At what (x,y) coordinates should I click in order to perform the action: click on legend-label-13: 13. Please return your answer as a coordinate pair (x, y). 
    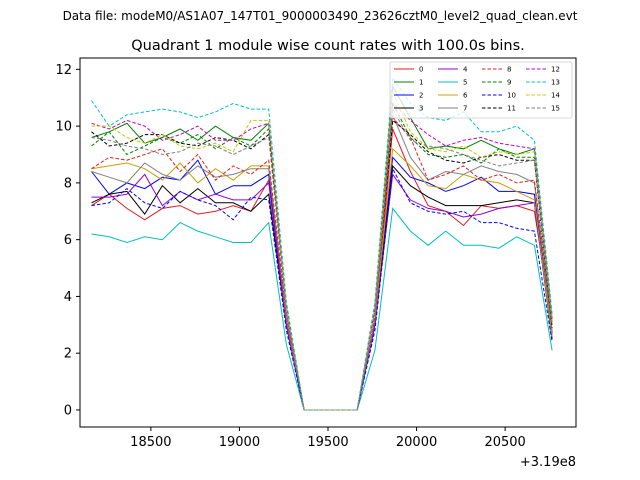
    Looking at the image, I should click on (555, 83).